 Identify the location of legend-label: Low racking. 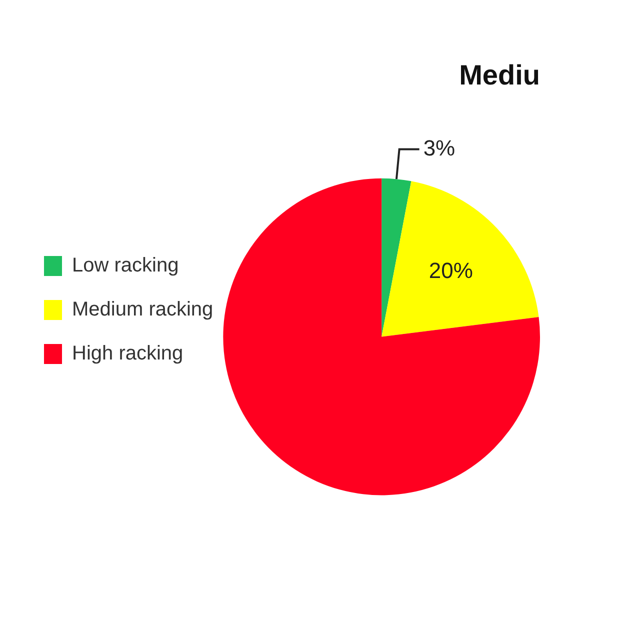
(125, 265).